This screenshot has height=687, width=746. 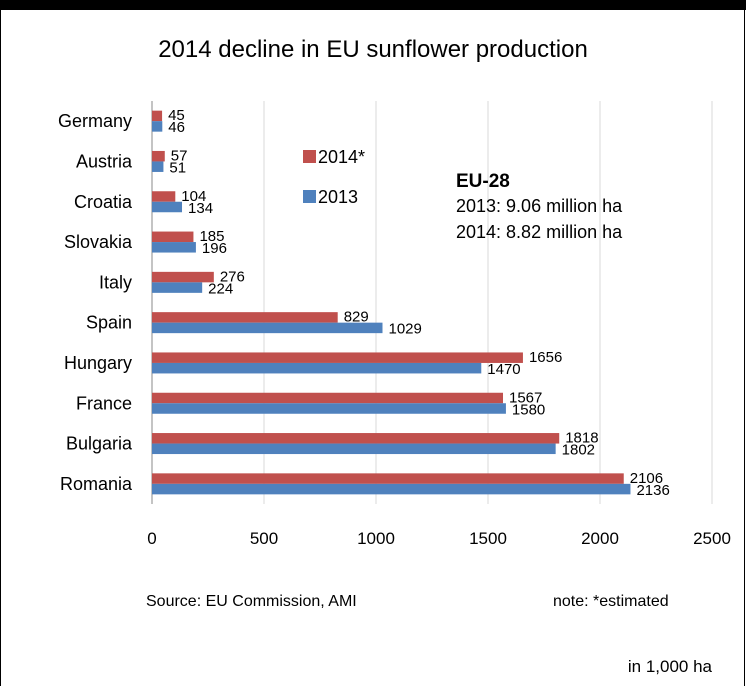 What do you see at coordinates (670, 666) in the screenshot?
I see `x-axis-unit: in 1,000 ha` at bounding box center [670, 666].